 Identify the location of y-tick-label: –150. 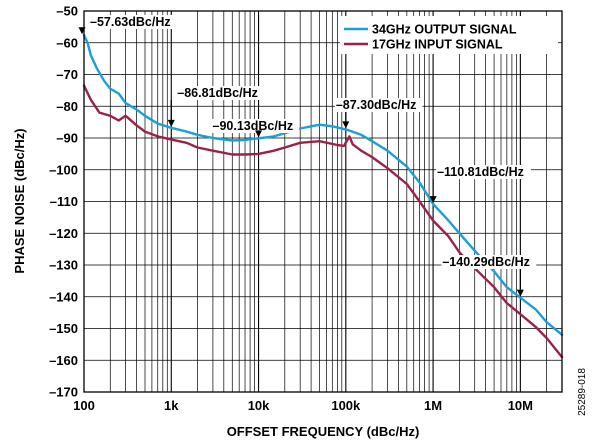
(63, 328).